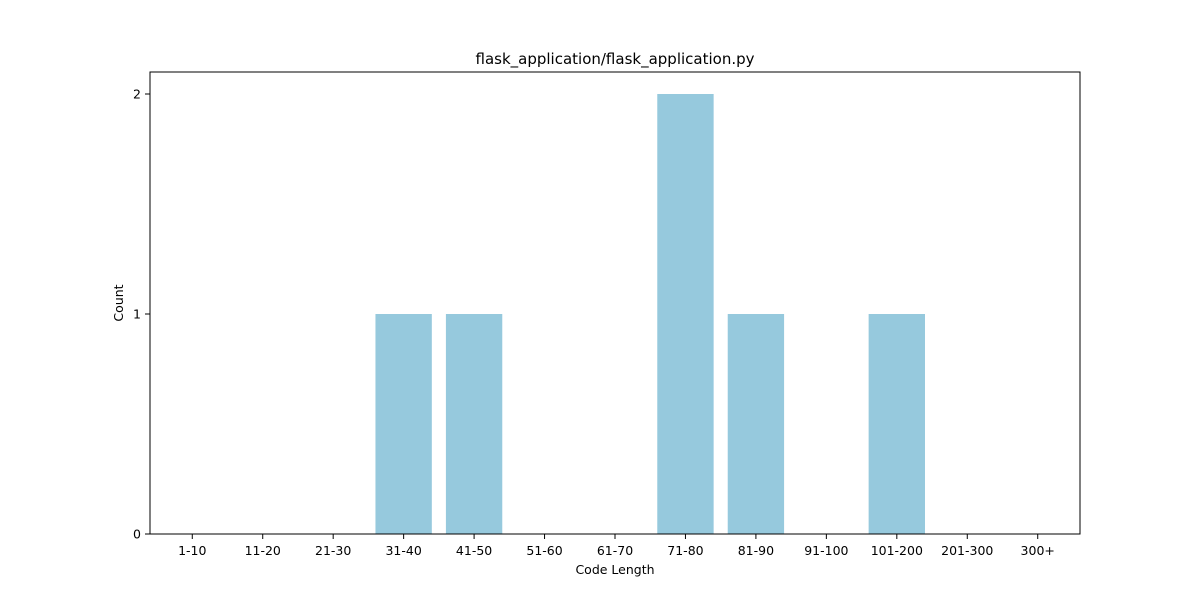  Describe the element at coordinates (1038, 550) in the screenshot. I see `x-tick-label: 300+` at that location.